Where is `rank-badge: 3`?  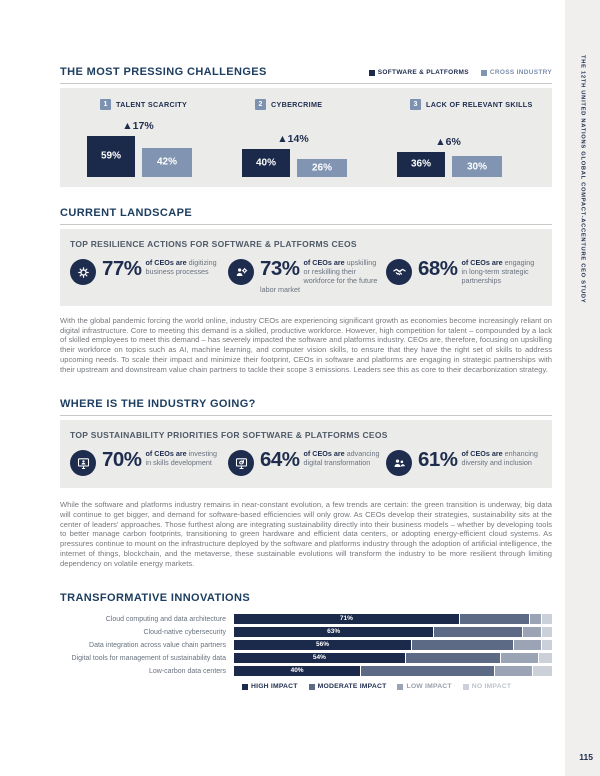
rank-badge: 3 is located at coordinates (415, 104).